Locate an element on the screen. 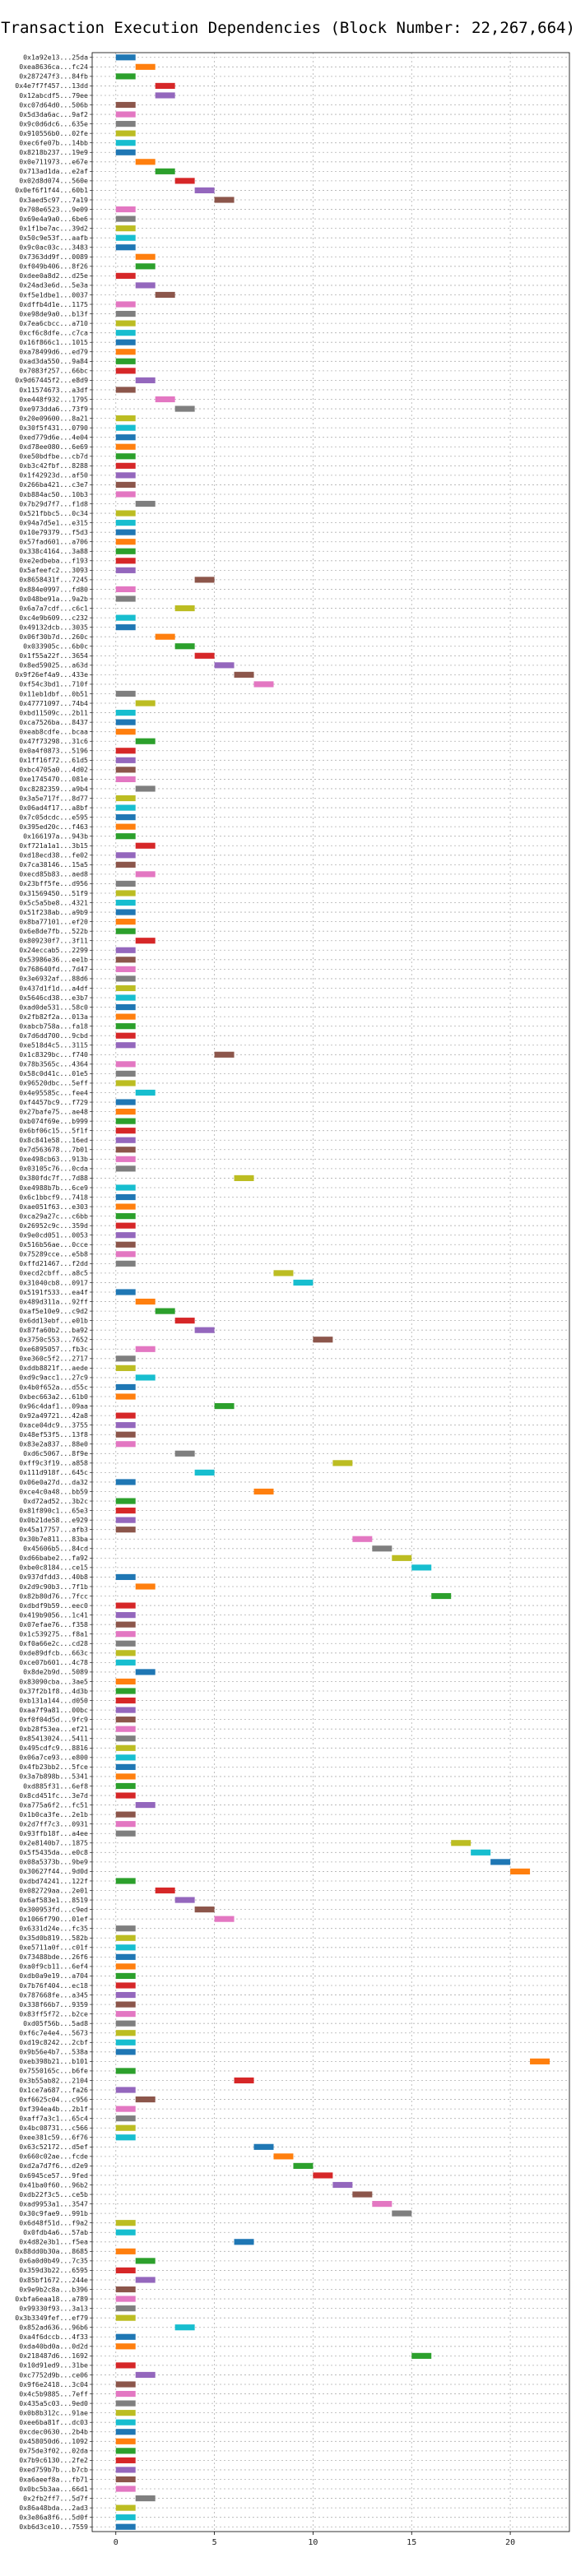 The height and width of the screenshot is (2576, 576). tx-hash-label: 0x4e95585c...fee4 is located at coordinates (53, 1092).